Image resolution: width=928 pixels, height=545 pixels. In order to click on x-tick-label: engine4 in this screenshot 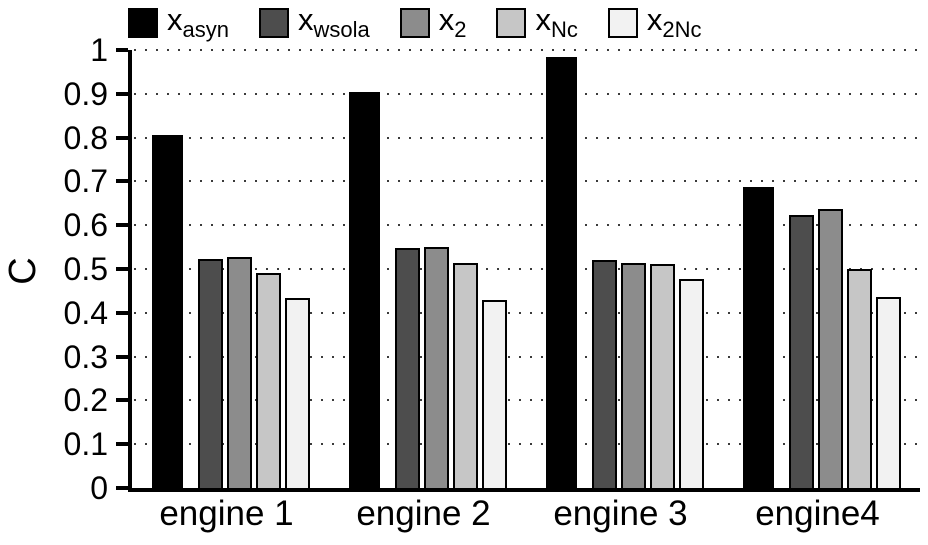, I will do `click(817, 513)`.